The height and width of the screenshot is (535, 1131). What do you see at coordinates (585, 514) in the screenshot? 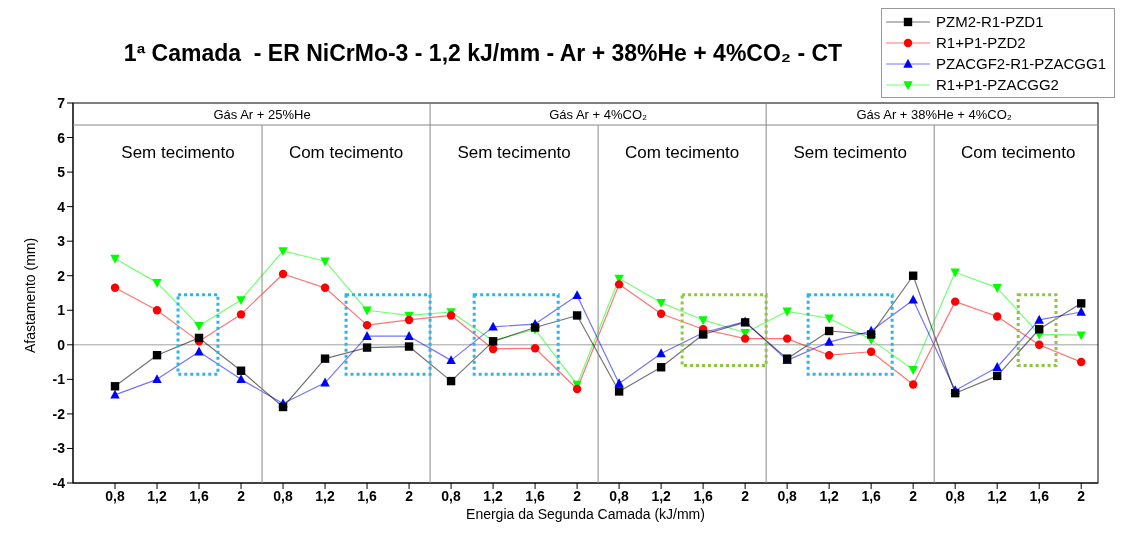
I see `x-axis-title: Energia da Segunda Camada (kJ/mm)` at bounding box center [585, 514].